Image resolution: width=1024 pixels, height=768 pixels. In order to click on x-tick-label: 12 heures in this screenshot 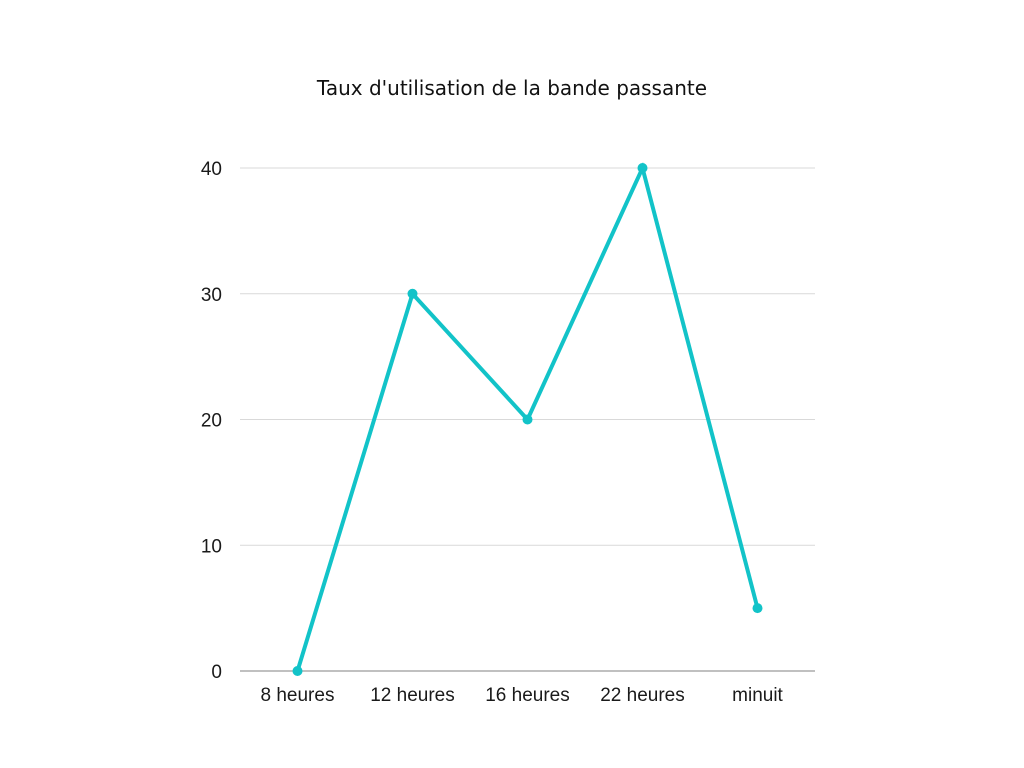, I will do `click(412, 695)`.